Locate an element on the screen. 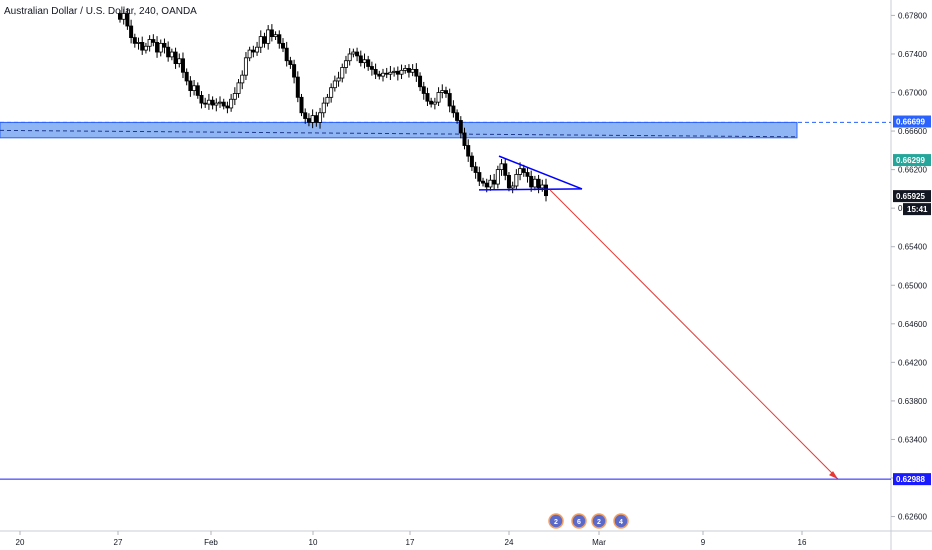 The width and height of the screenshot is (932, 550). current-price-badge: 0.65925 is located at coordinates (910, 196).